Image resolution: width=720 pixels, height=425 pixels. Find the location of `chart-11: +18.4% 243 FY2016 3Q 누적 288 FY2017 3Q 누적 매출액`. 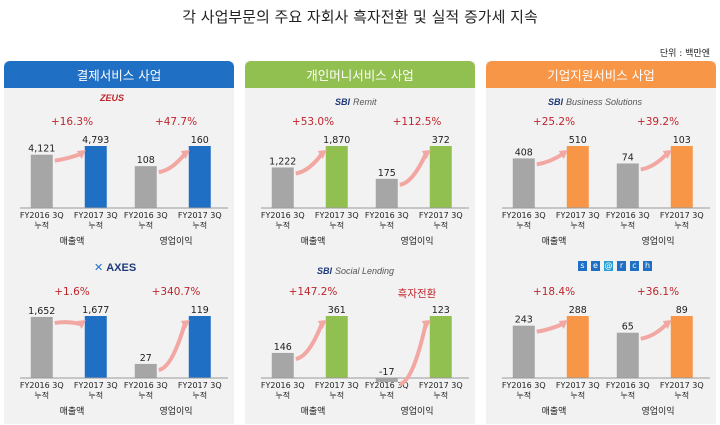

chart-11: +18.4% 243 FY2016 3Q 누적 288 FY2017 3Q 누적 매출액 is located at coordinates (554, 349).